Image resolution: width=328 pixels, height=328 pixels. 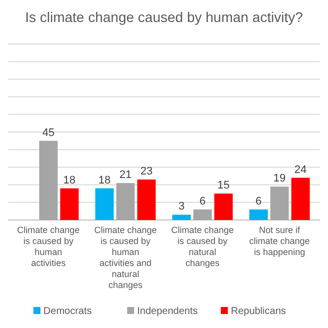 I want to click on x-tick-label: Not sure if climate change is happening, so click(x=279, y=241).